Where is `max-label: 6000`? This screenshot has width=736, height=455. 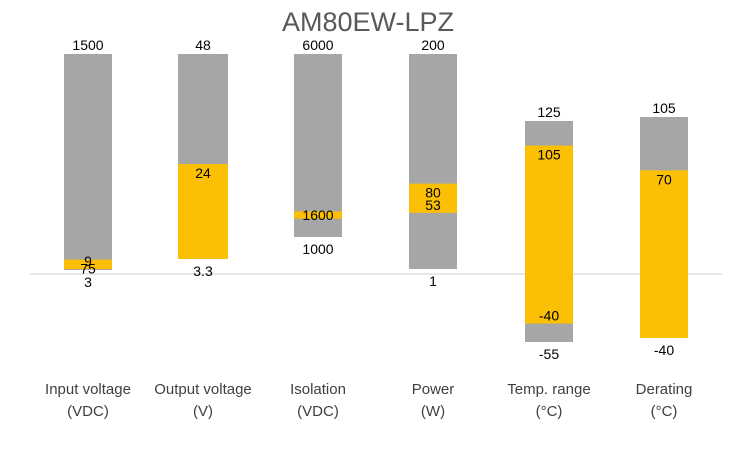 max-label: 6000 is located at coordinates (317, 45).